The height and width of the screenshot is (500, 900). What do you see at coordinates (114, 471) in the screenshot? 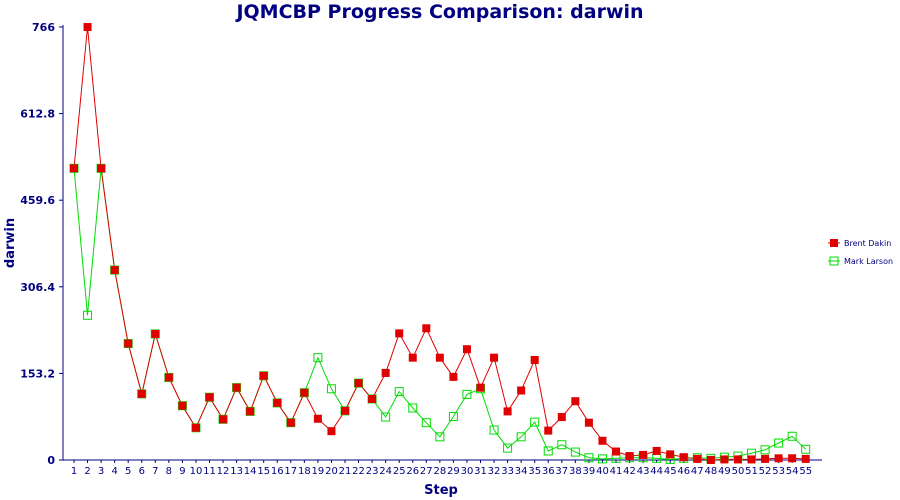
I see `x-tick-label: 4` at bounding box center [114, 471].